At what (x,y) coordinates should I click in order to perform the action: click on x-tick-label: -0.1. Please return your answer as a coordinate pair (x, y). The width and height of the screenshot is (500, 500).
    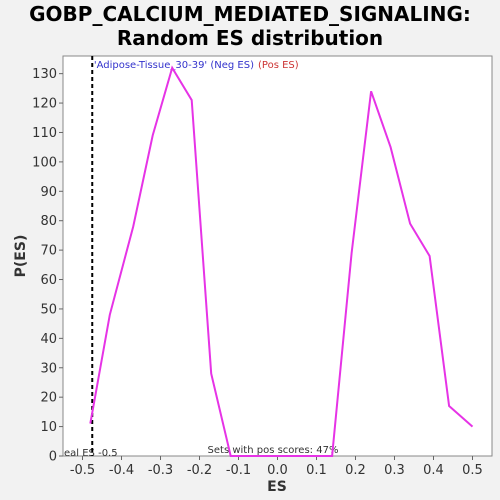
    Looking at the image, I should click on (238, 470).